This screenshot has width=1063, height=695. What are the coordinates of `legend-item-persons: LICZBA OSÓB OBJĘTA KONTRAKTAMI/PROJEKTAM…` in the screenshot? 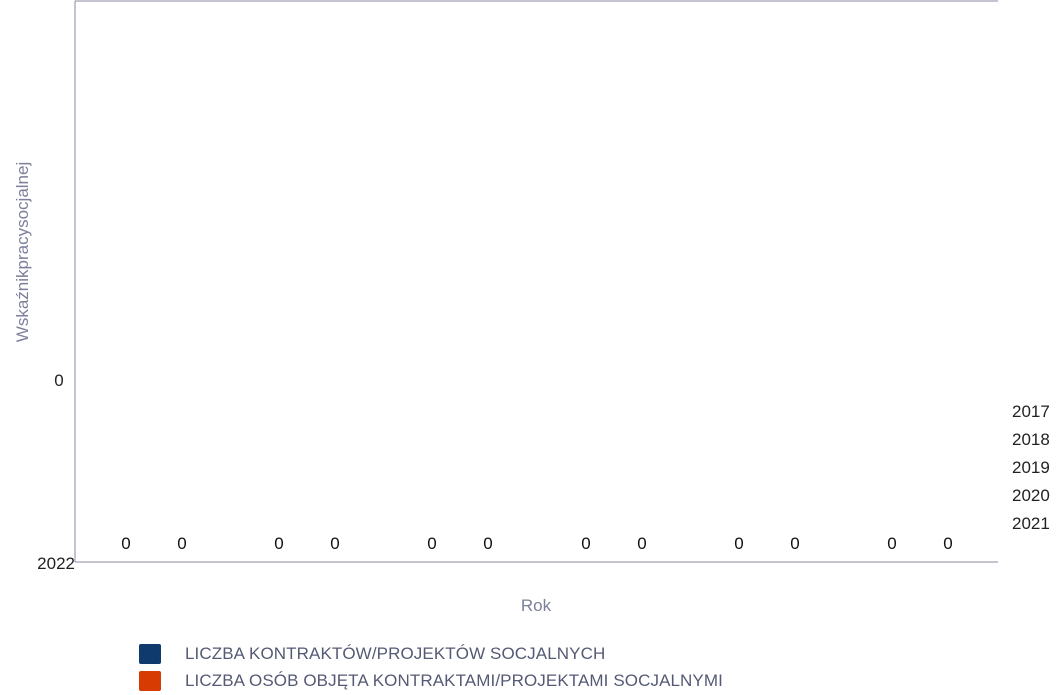 It's located at (431, 680).